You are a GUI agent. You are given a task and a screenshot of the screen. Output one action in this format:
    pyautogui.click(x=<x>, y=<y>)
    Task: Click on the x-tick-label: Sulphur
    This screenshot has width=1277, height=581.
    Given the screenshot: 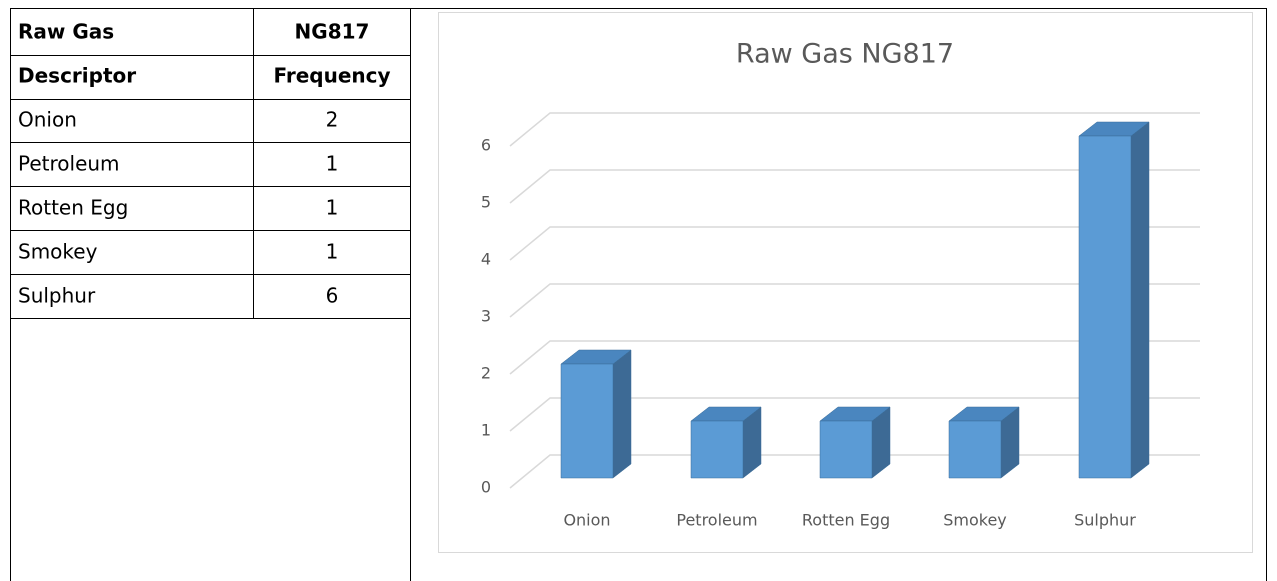 What is the action you would take?
    pyautogui.click(x=1105, y=520)
    